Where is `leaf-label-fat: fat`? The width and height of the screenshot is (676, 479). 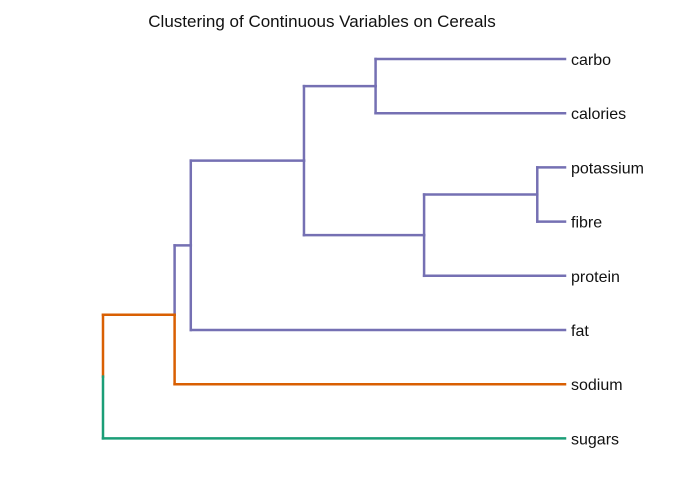 leaf-label-fat: fat is located at coordinates (580, 331).